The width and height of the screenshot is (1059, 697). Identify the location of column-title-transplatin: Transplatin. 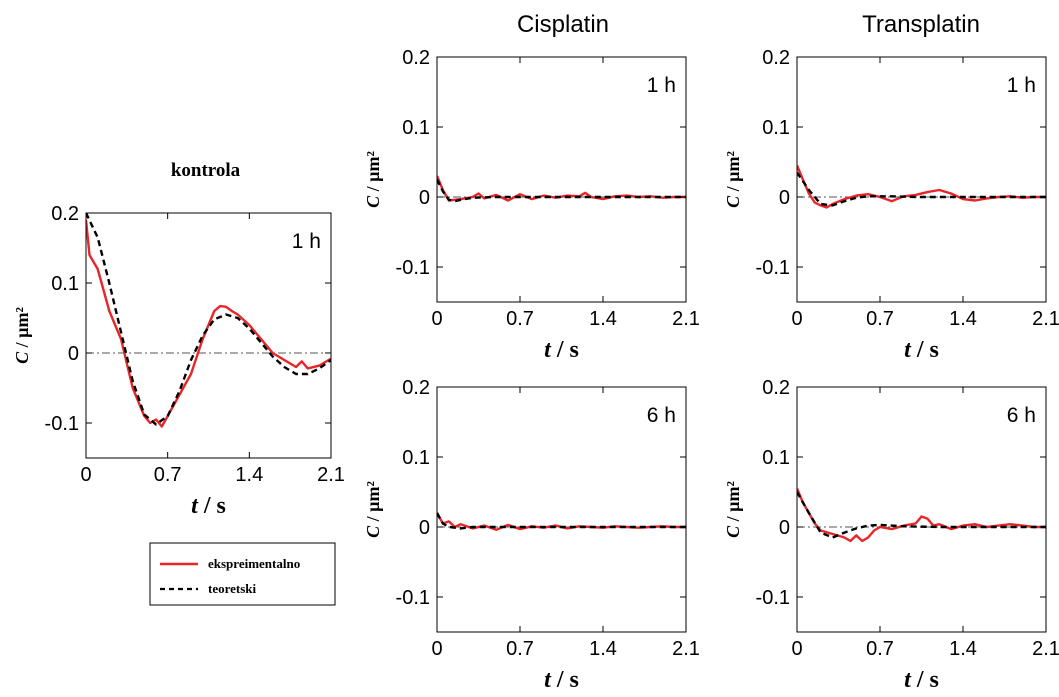
(921, 24).